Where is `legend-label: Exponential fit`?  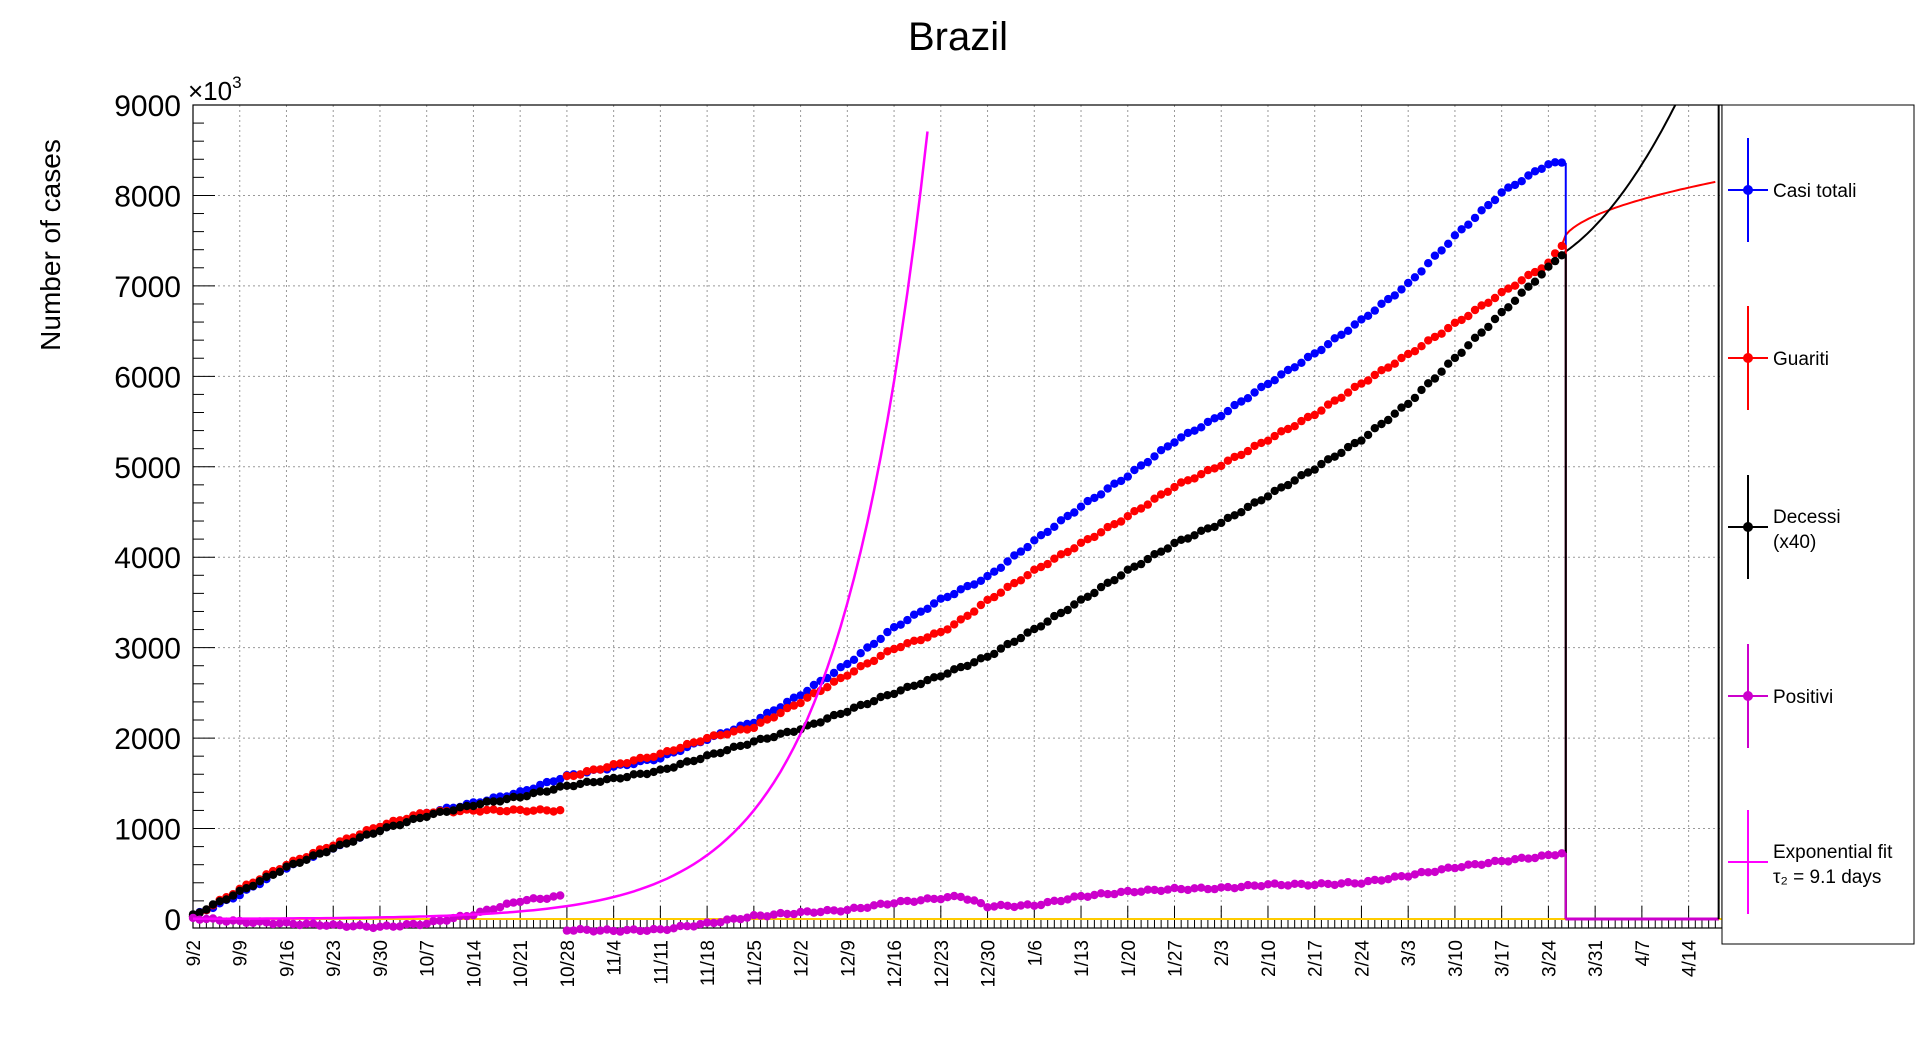 legend-label: Exponential fit is located at coordinates (1833, 852).